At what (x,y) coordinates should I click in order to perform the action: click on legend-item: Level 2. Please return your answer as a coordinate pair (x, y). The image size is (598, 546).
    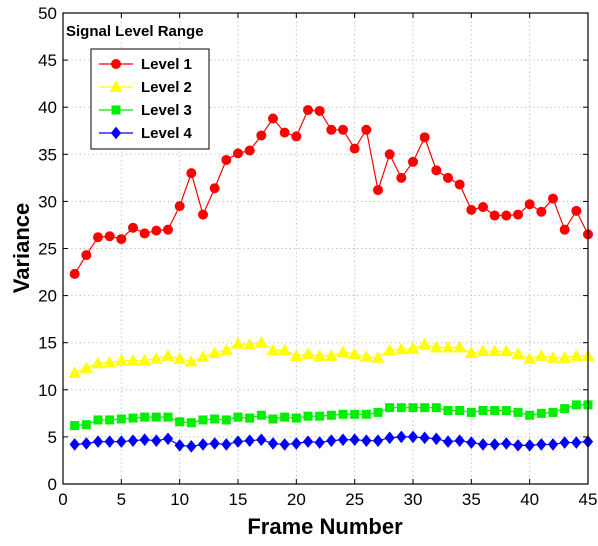
    Looking at the image, I should click on (145, 87).